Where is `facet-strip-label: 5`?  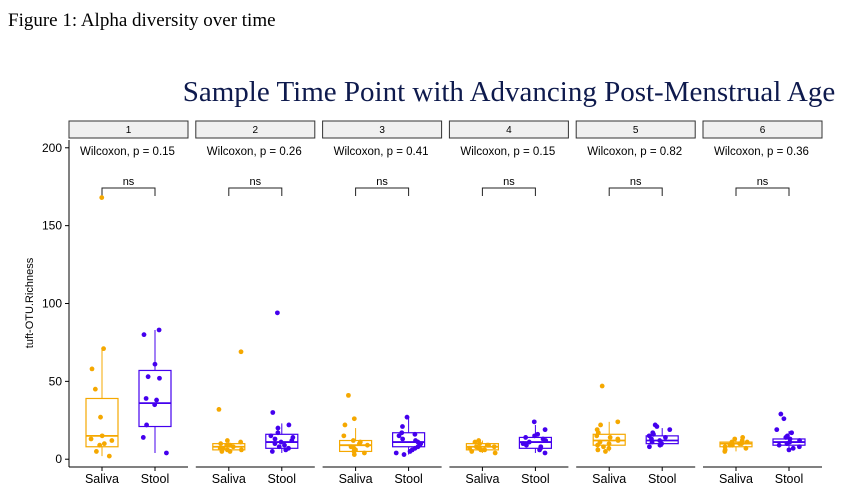 facet-strip-label: 5 is located at coordinates (636, 130).